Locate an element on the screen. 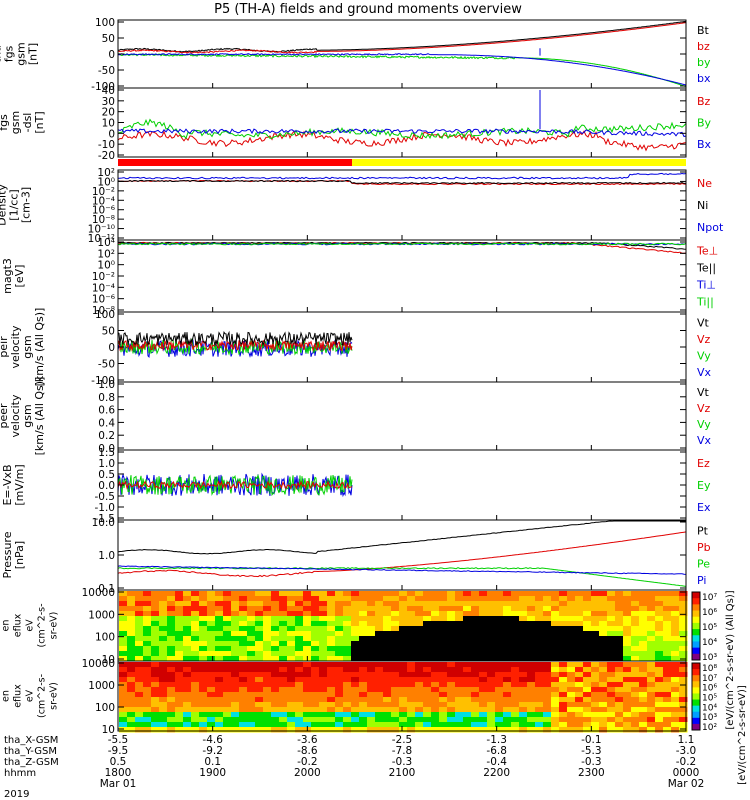  ylabel-line: fgs is located at coordinates (8, 53).